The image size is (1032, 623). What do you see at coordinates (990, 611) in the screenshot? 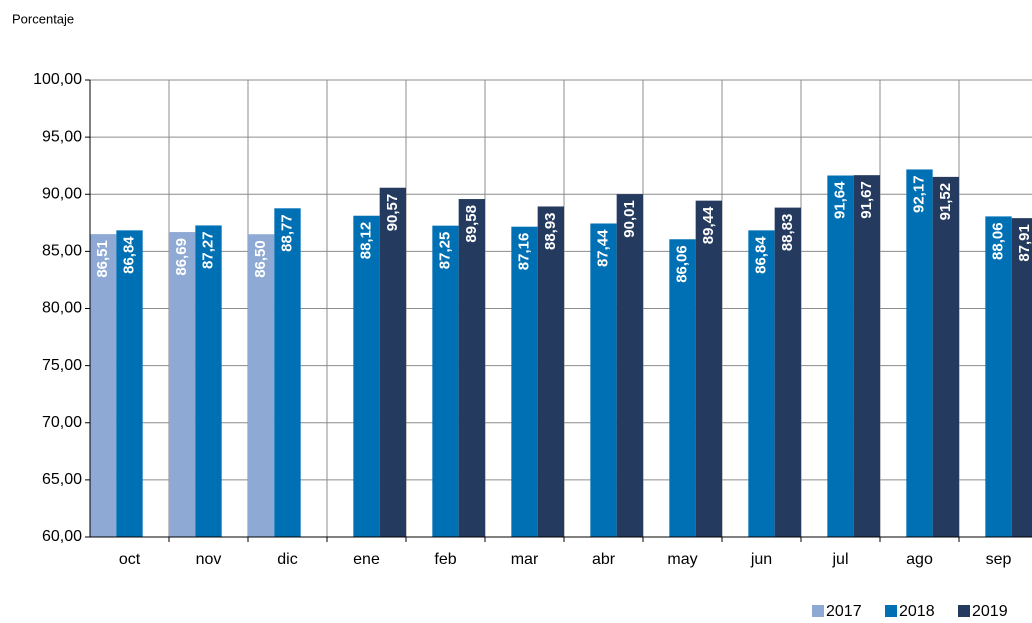
I see `legend-label: 2019` at bounding box center [990, 611].